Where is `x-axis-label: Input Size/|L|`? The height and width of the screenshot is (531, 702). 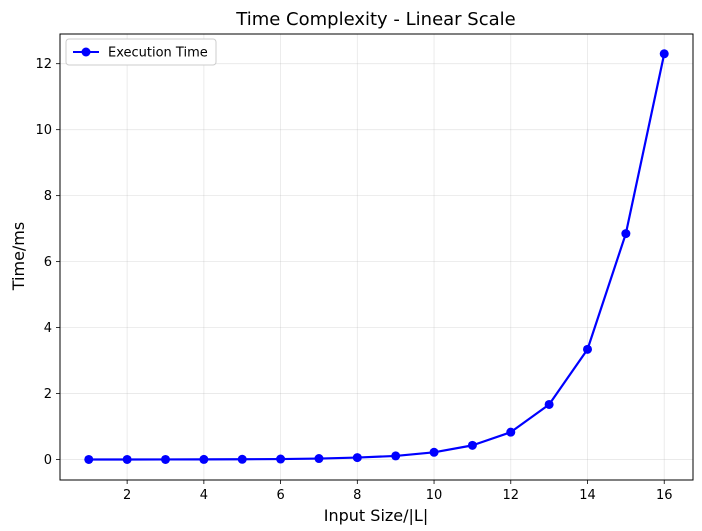 x-axis-label: Input Size/|L| is located at coordinates (376, 515).